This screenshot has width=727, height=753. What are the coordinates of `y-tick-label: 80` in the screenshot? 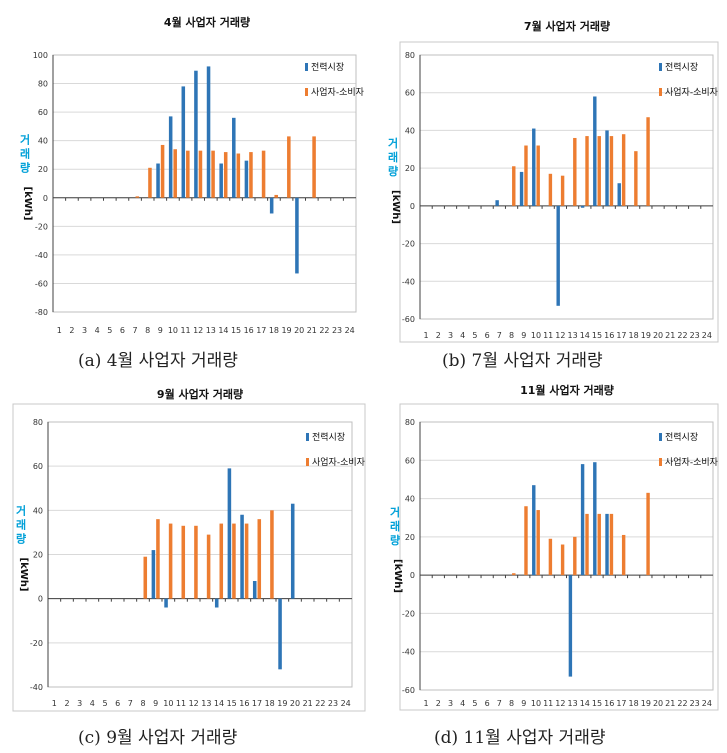 It's located at (43, 84).